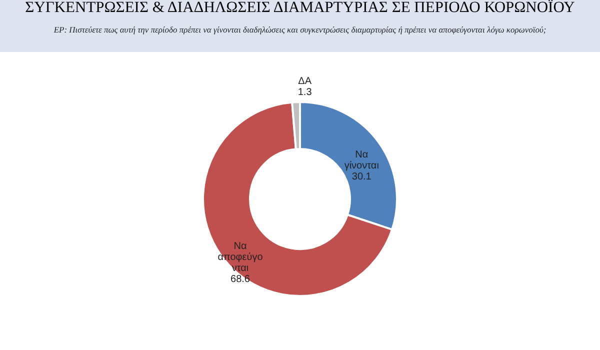 This screenshot has height=350, width=600. What do you see at coordinates (305, 82) in the screenshot?
I see `slice-label: ΔΑ` at bounding box center [305, 82].